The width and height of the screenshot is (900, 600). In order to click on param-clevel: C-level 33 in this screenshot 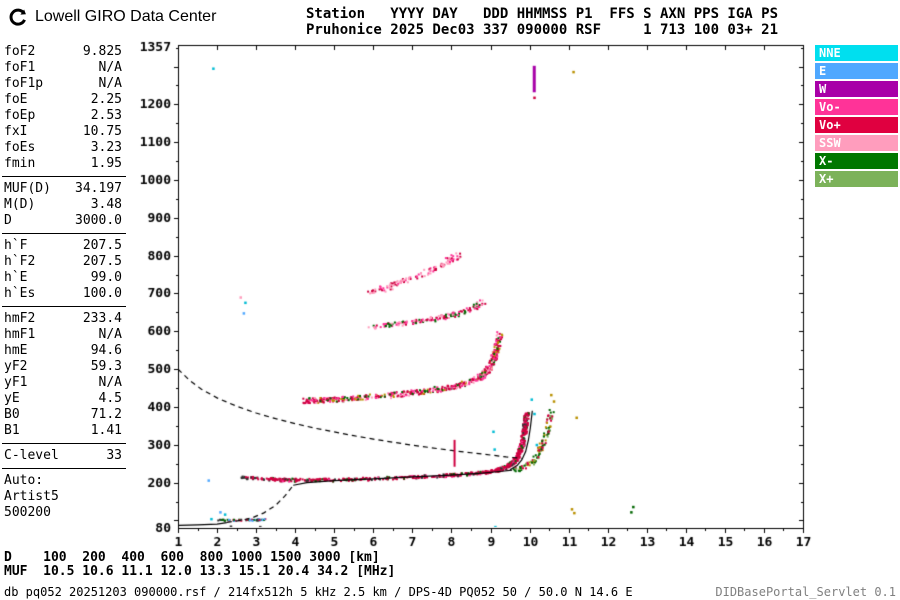, I will do `click(64, 456)`.